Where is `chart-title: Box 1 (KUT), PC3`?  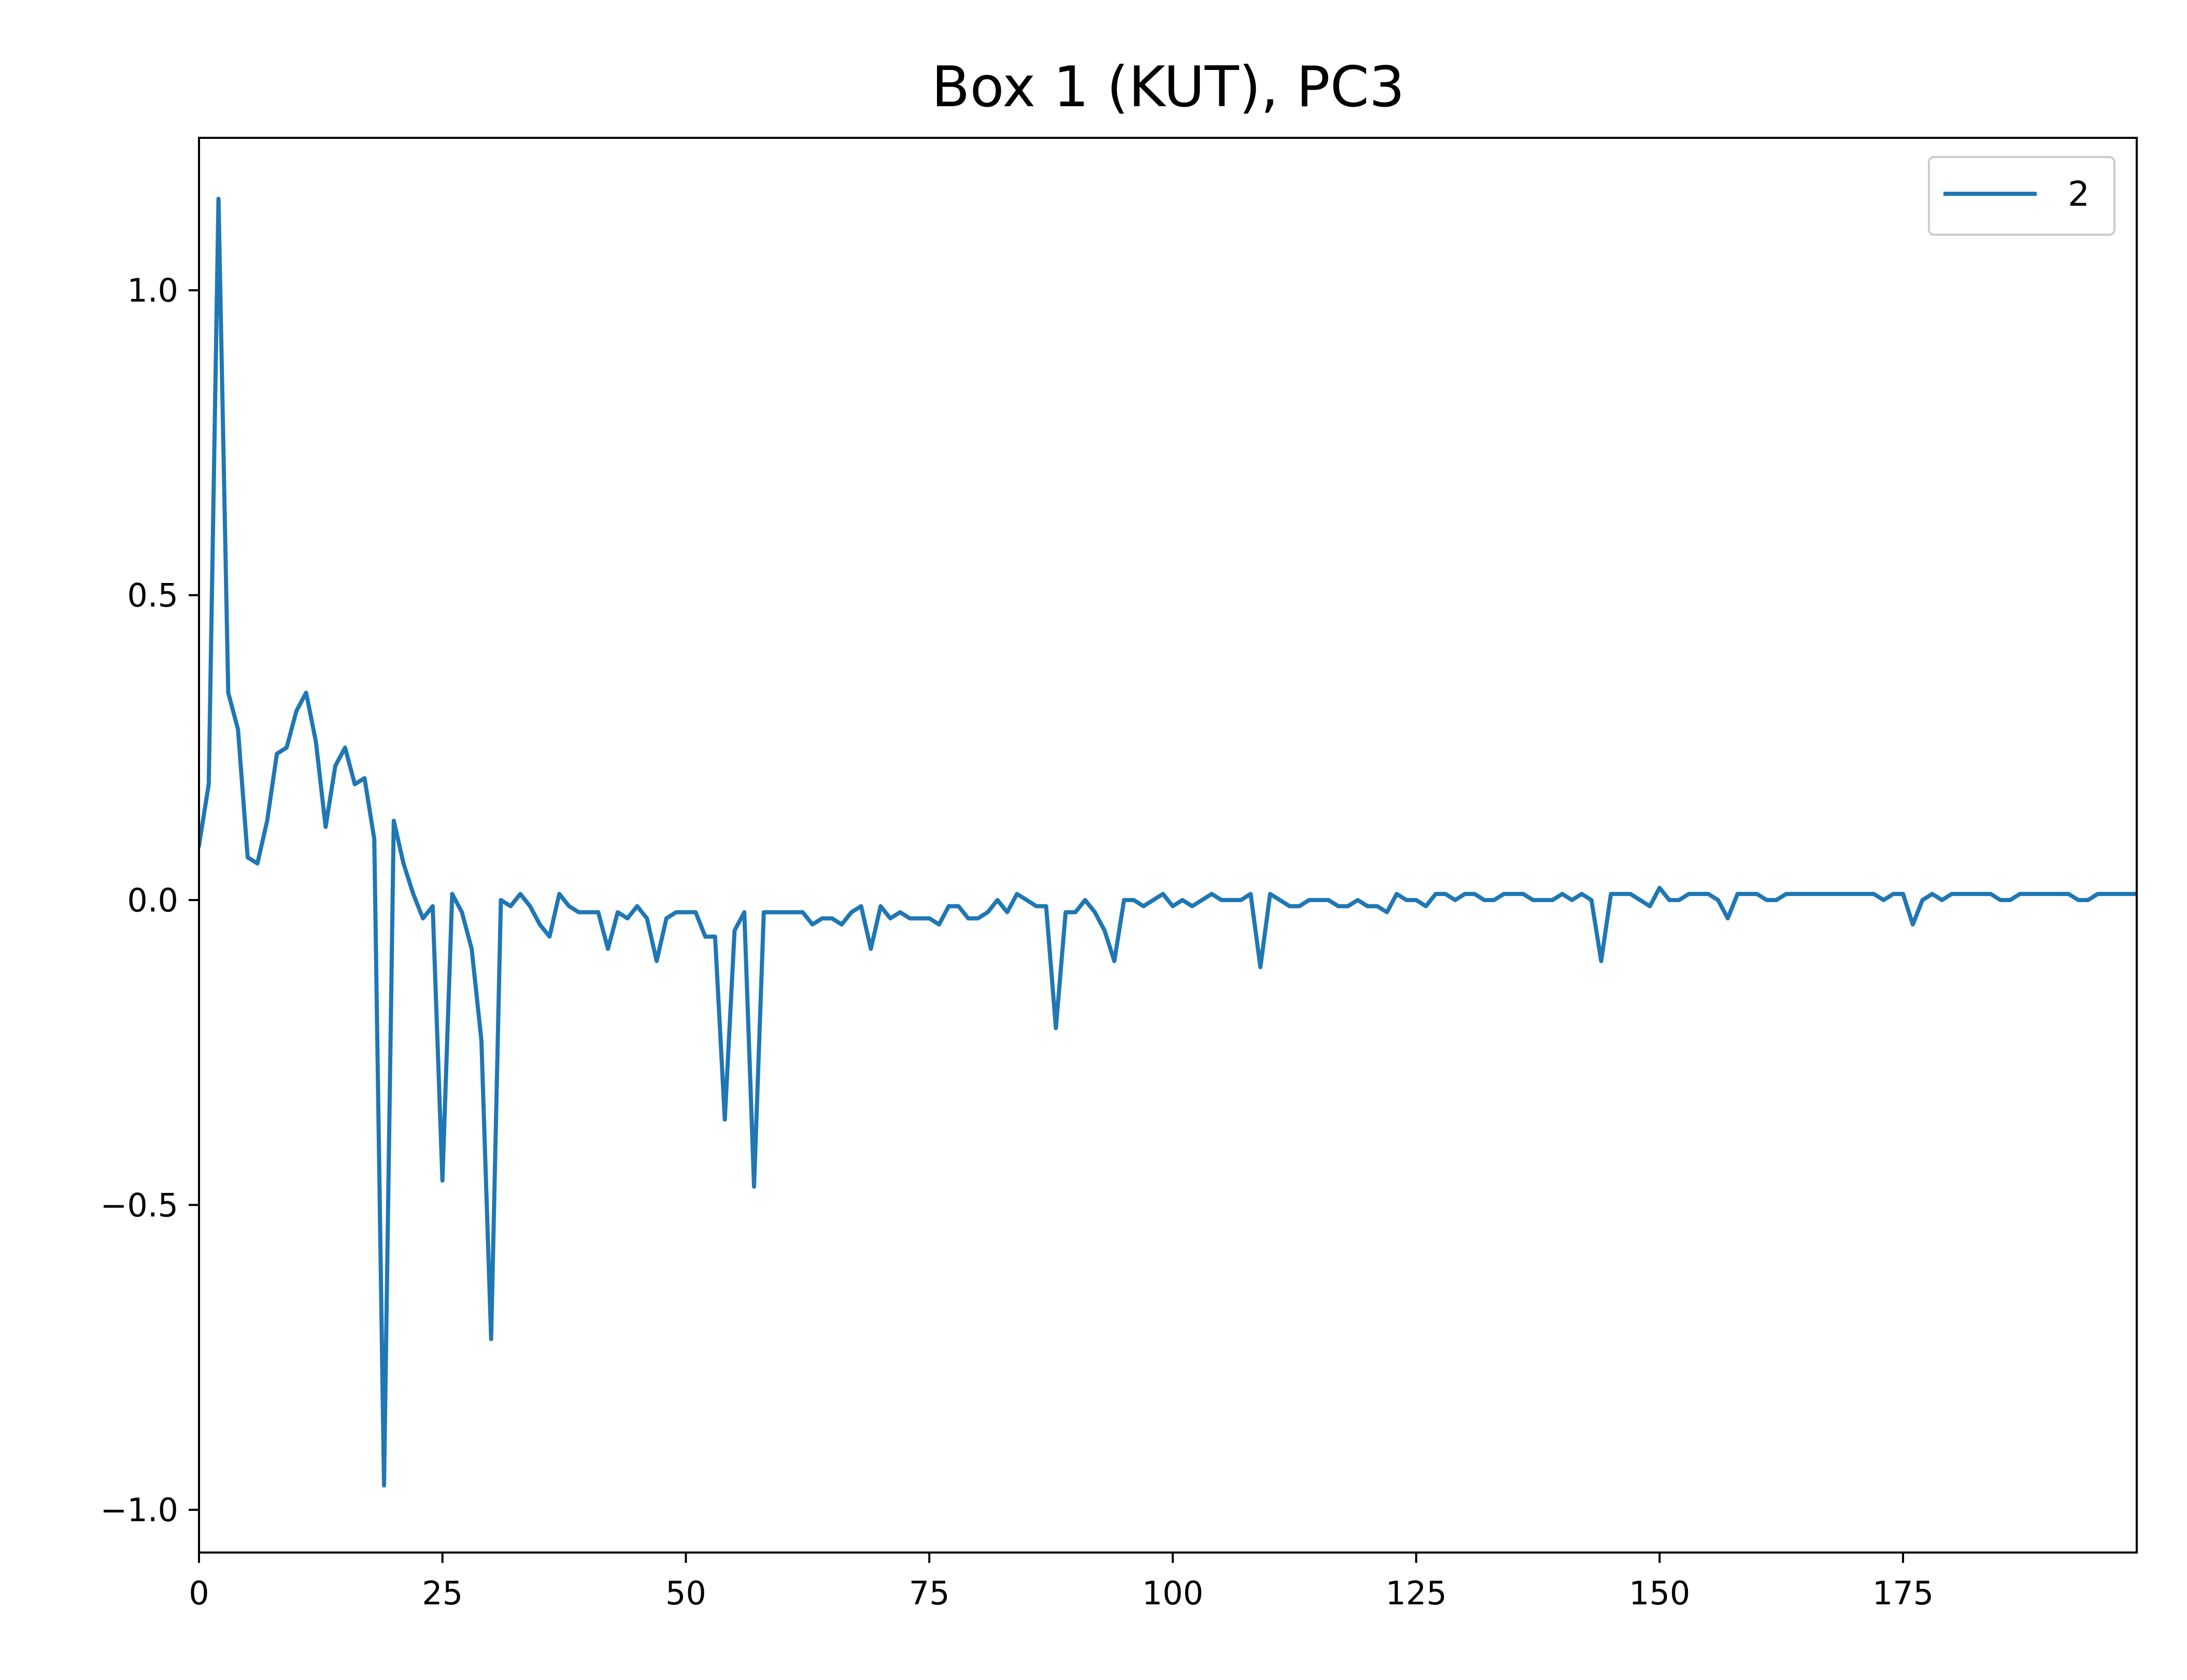 chart-title: Box 1 (KUT), PC3 is located at coordinates (1167, 87).